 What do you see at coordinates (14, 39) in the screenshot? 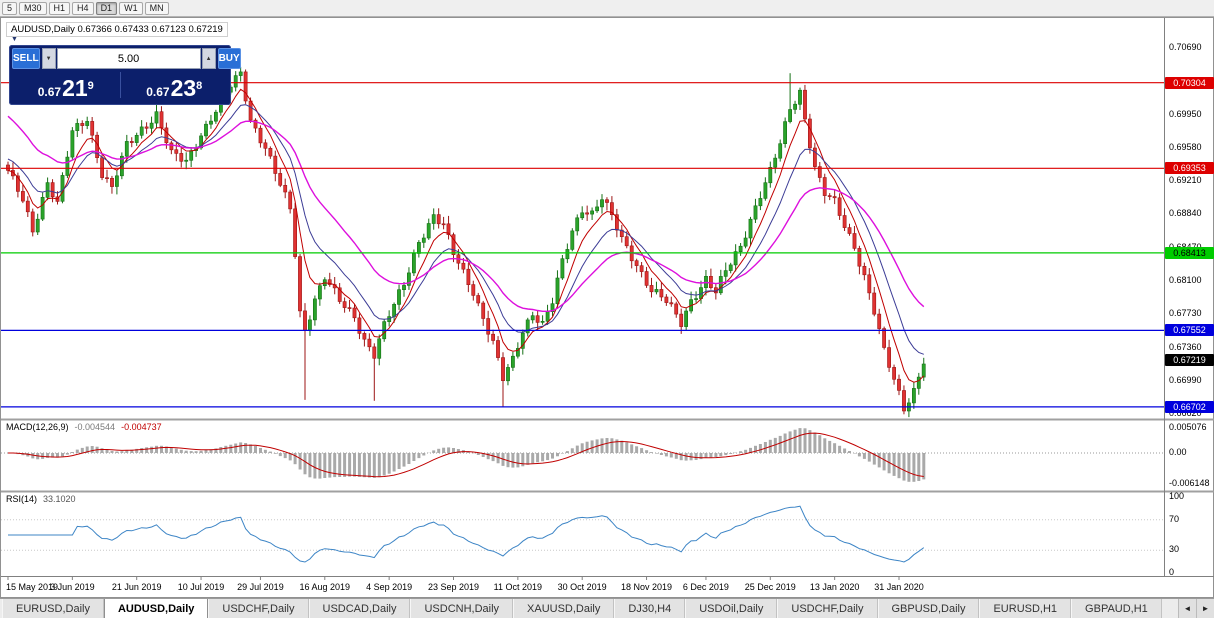
I see `trade-panel-collapse-icon: ▼` at bounding box center [14, 39].